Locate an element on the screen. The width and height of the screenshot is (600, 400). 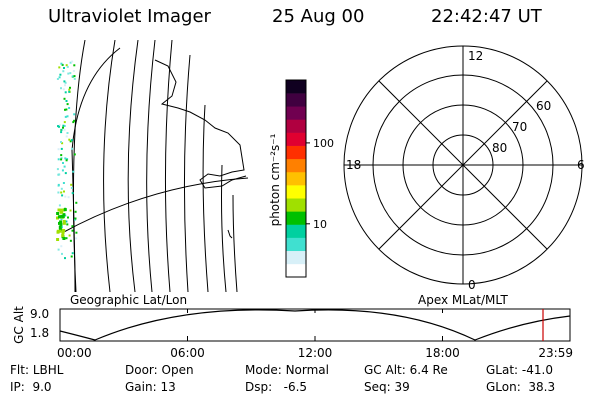
info-glon-label: GLon: is located at coordinates (503, 387).